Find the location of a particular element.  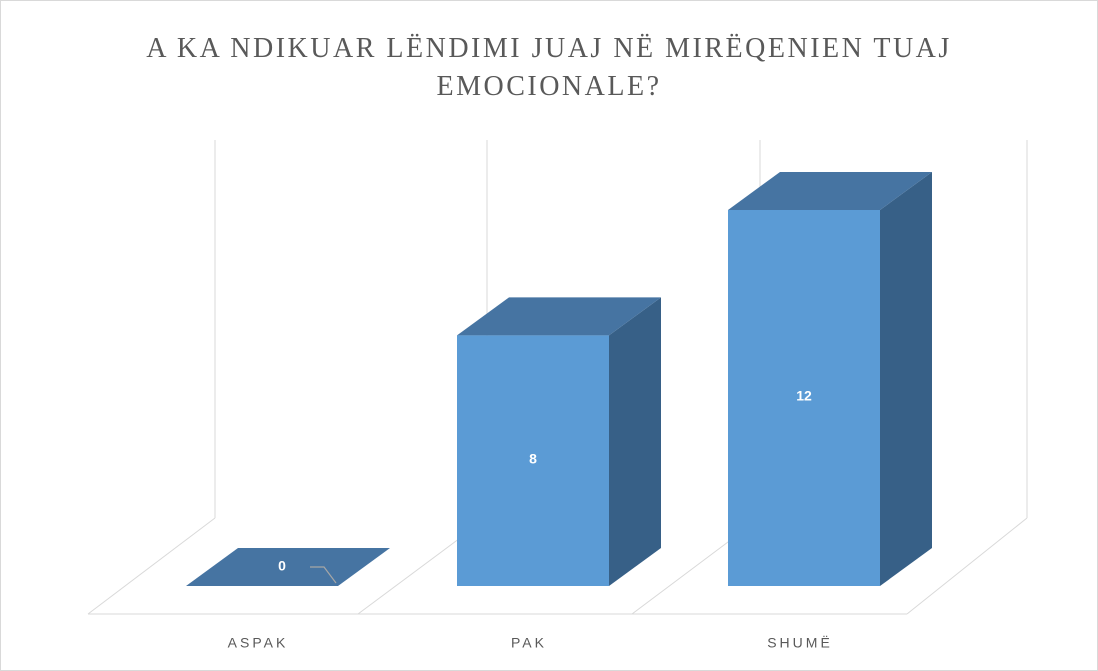

leader-line is located at coordinates (323, 575).